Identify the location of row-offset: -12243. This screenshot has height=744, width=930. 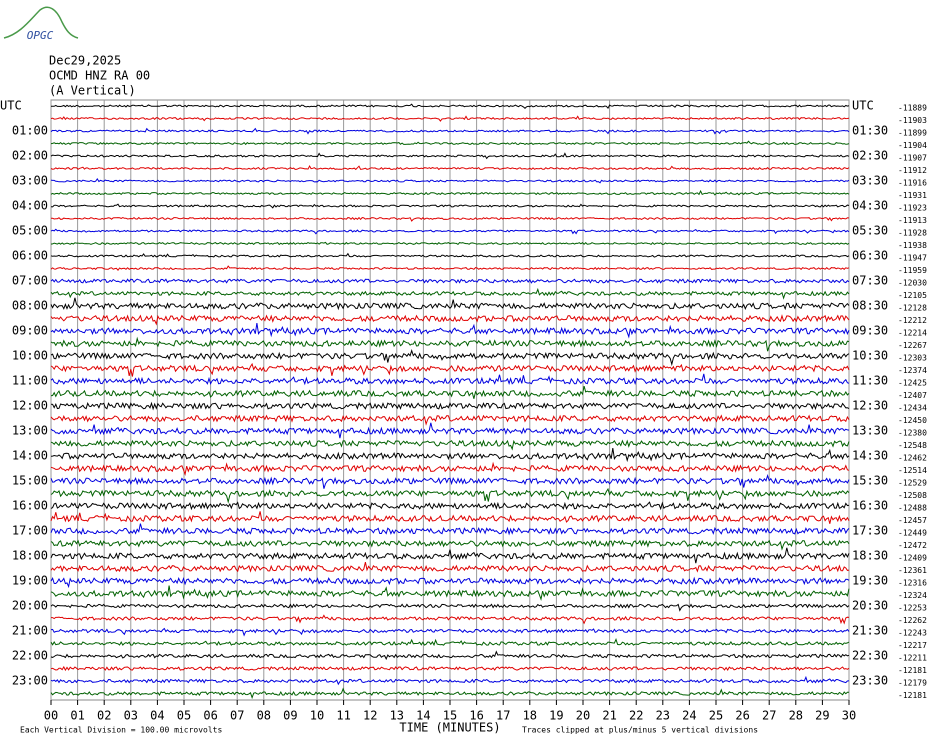
(912, 633).